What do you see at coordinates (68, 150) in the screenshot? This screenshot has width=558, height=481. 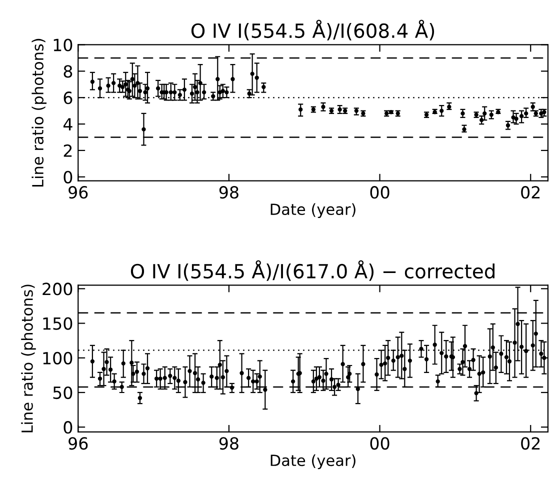 I see `y-tick-label: 2` at bounding box center [68, 150].